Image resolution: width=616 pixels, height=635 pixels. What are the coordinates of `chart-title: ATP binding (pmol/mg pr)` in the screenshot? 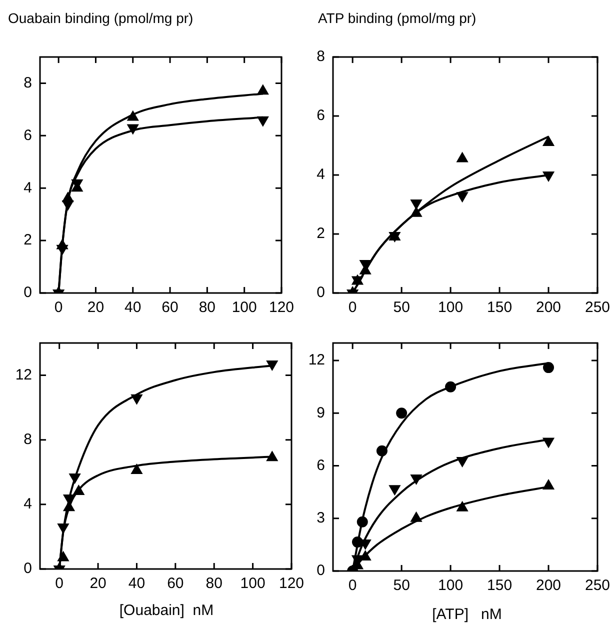 It's located at (397, 18).